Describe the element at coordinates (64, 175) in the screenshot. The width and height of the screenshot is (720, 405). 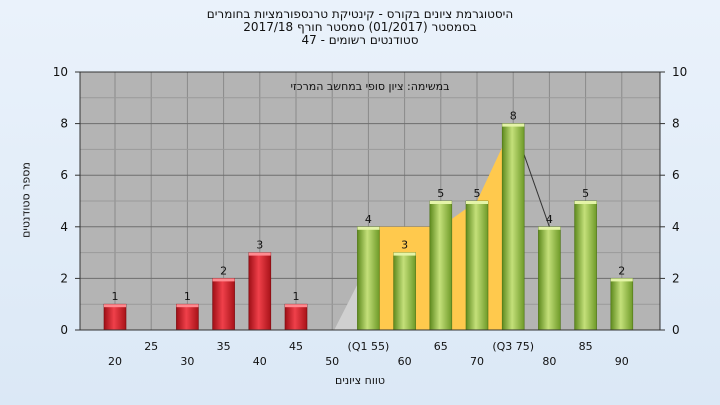
I see `y-tick-label-left: 6` at that location.